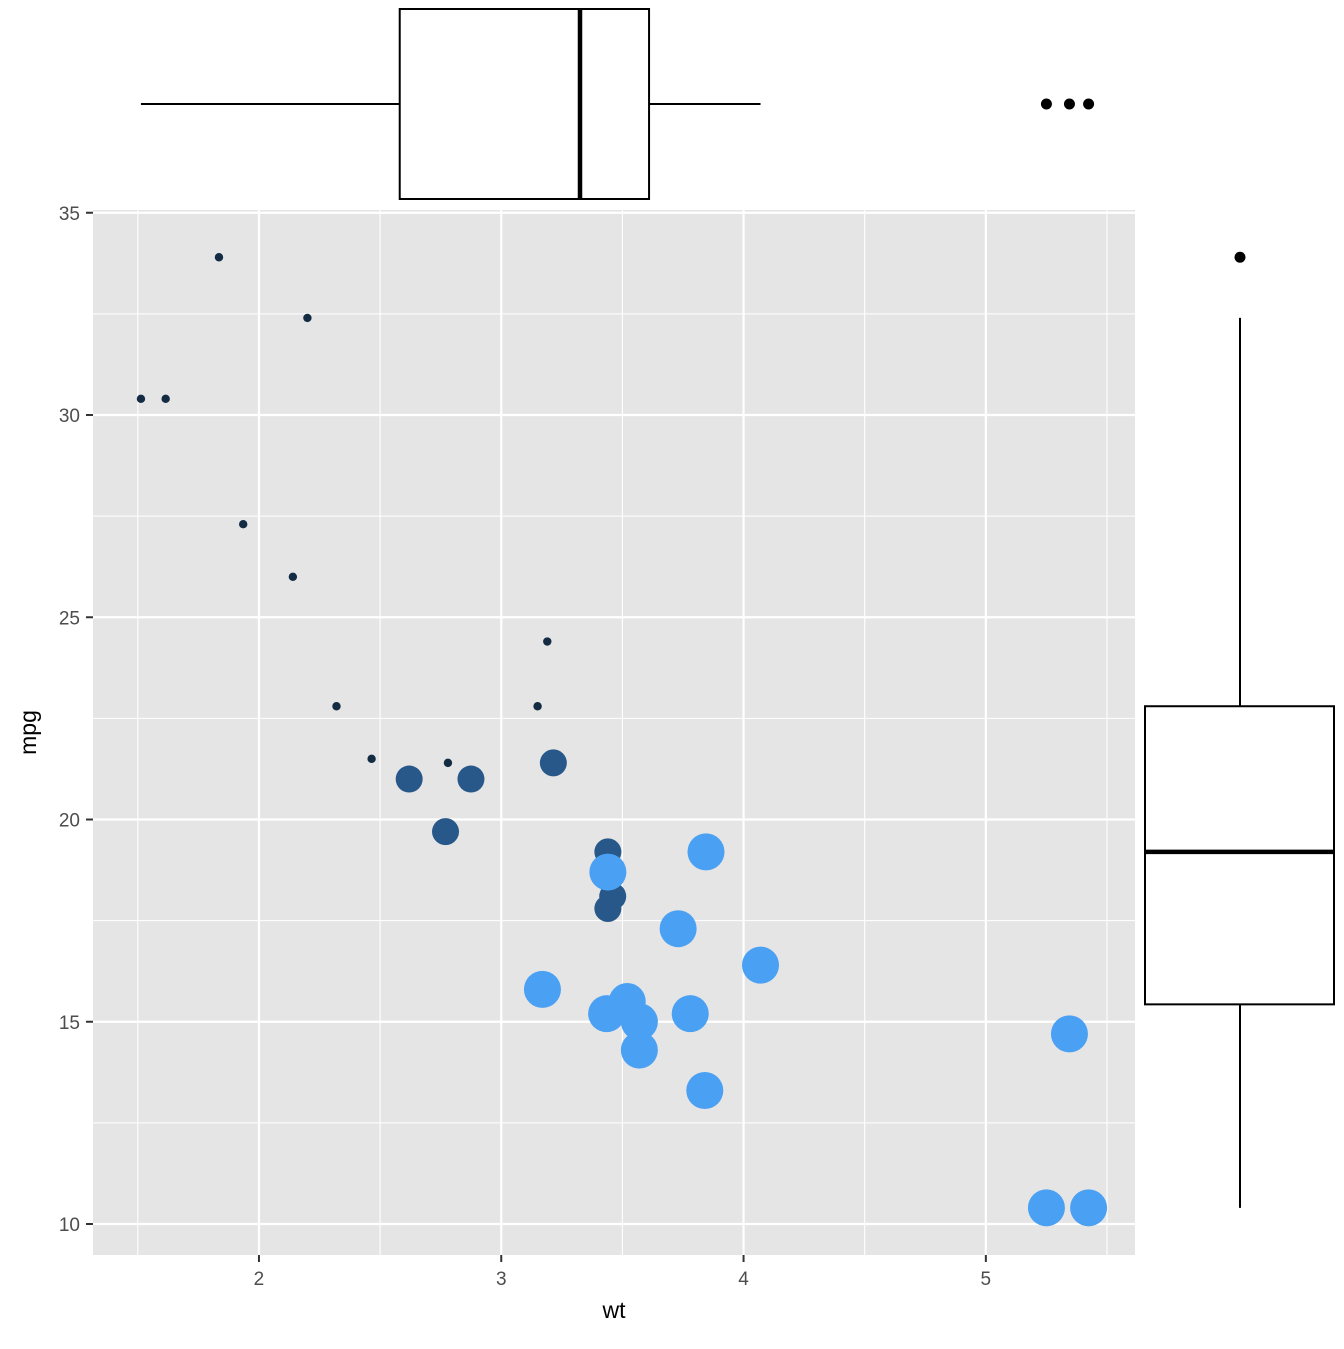  I want to click on y-marginal-boxplot, so click(1239, 729).